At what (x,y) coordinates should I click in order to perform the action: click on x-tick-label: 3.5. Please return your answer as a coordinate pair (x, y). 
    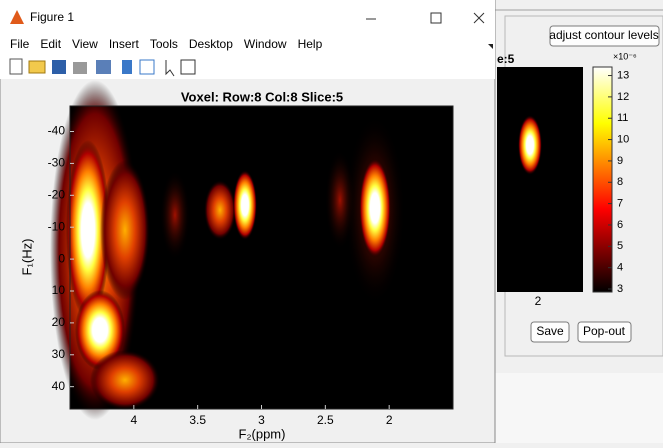
    Looking at the image, I should click on (197, 420).